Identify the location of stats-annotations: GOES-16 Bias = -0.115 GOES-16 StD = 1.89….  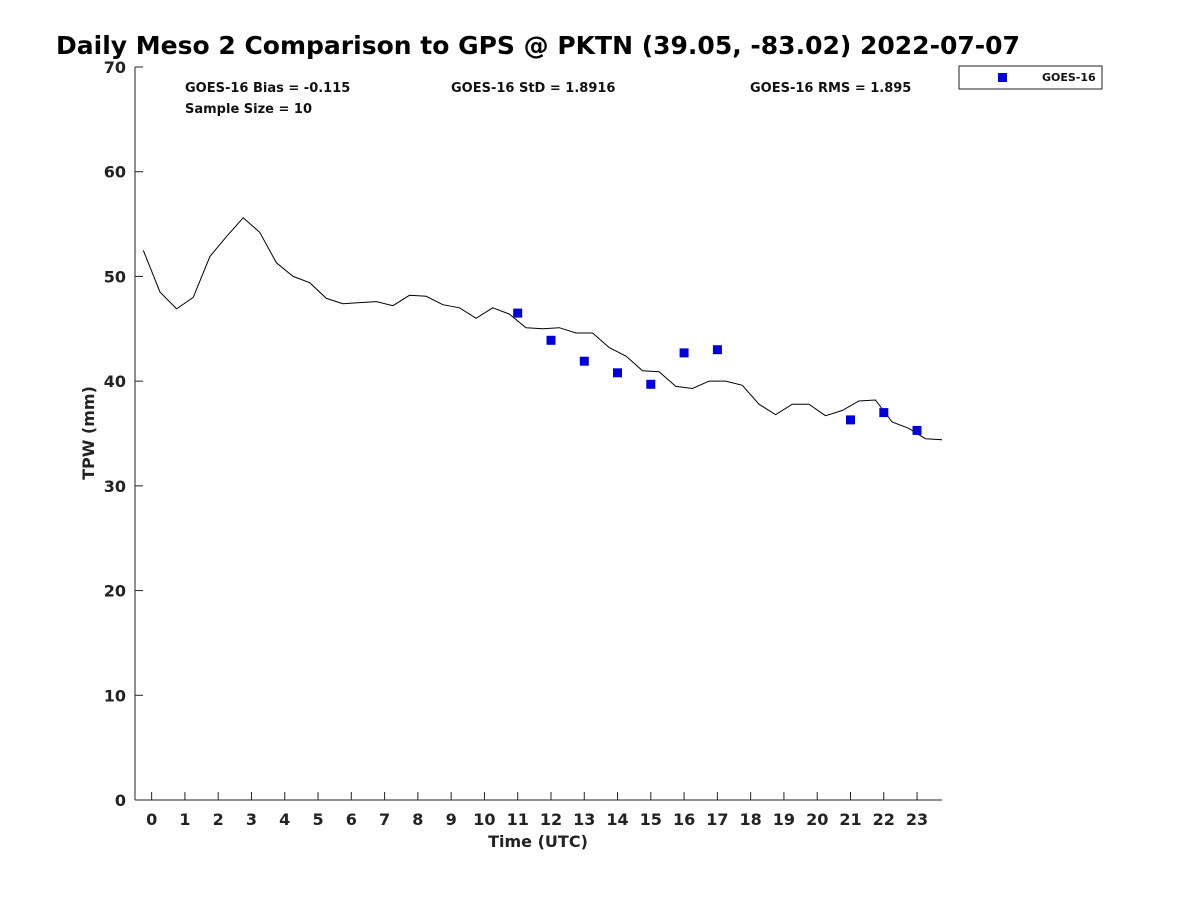
(548, 99).